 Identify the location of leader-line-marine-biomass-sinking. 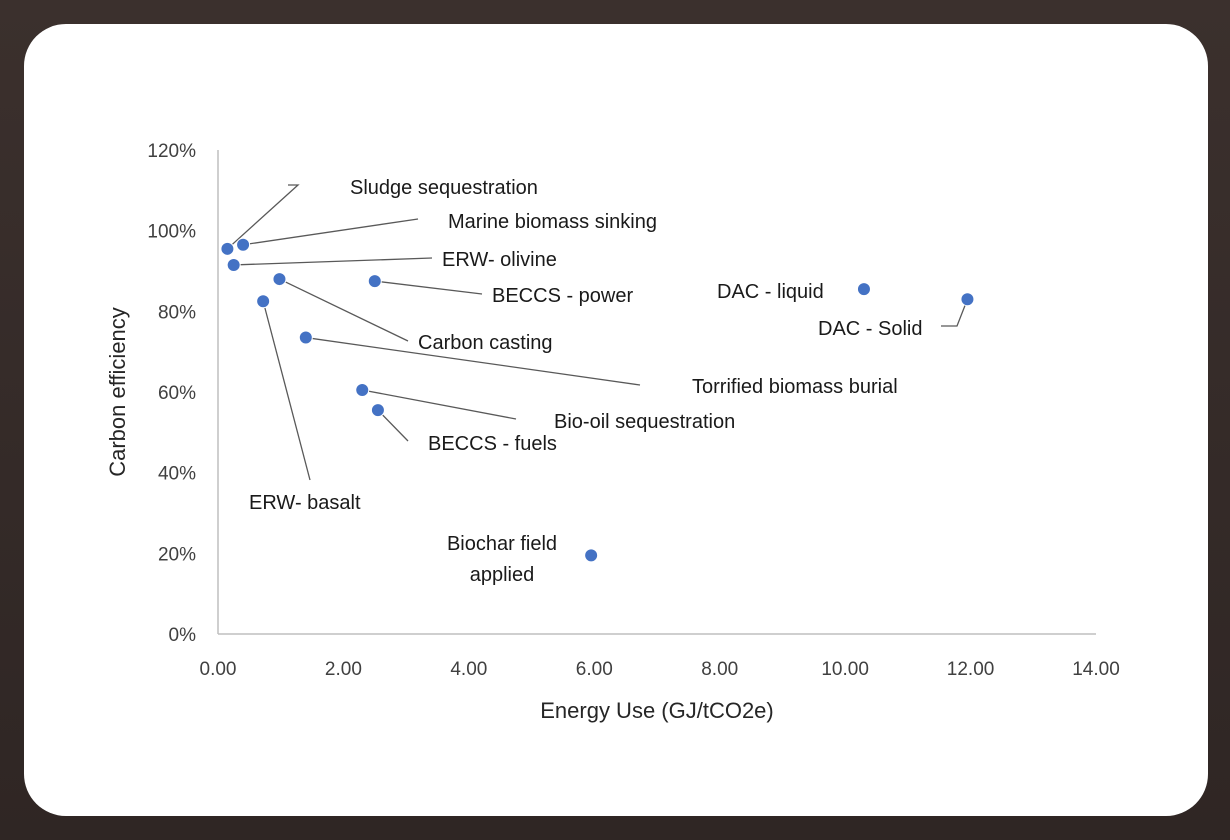
(330, 232).